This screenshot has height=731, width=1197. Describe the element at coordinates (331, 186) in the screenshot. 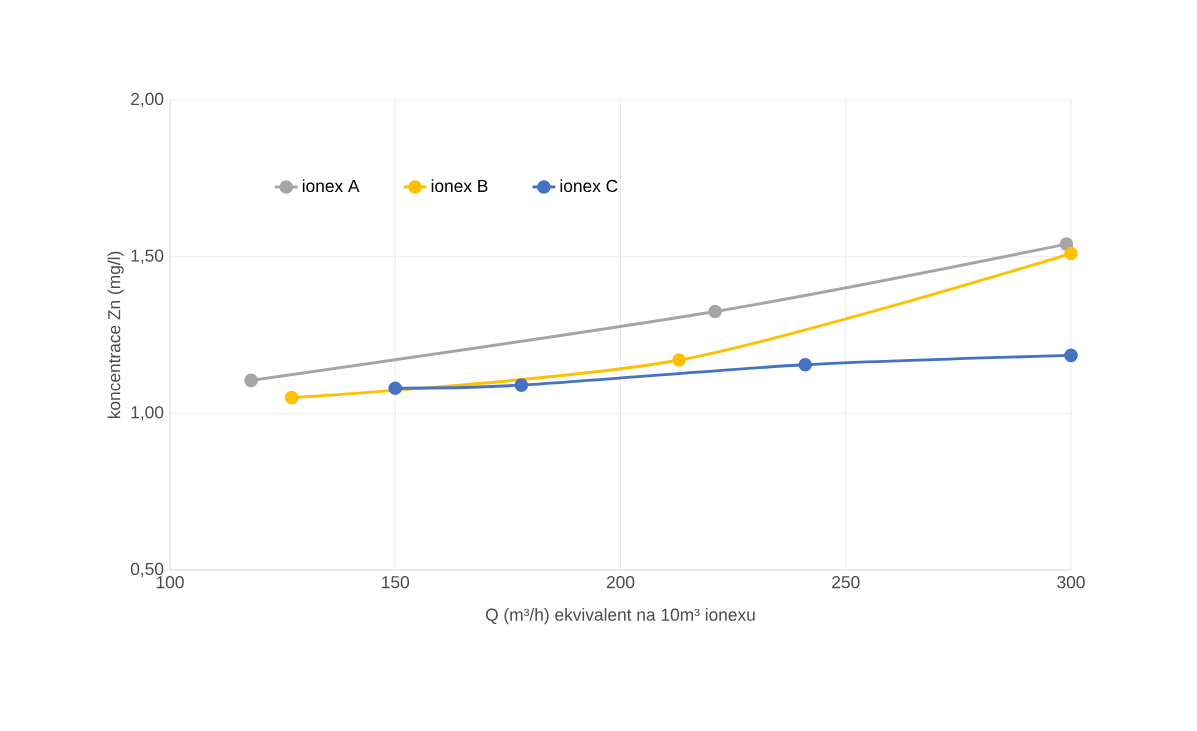

I see `legend-label: ionex A` at that location.